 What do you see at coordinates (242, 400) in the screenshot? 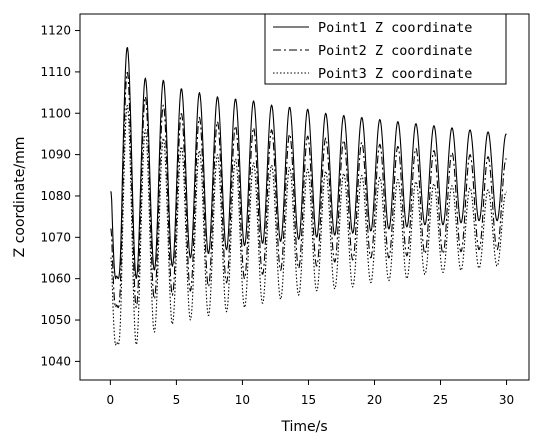
I see `x-tick-label: 10` at bounding box center [242, 400].